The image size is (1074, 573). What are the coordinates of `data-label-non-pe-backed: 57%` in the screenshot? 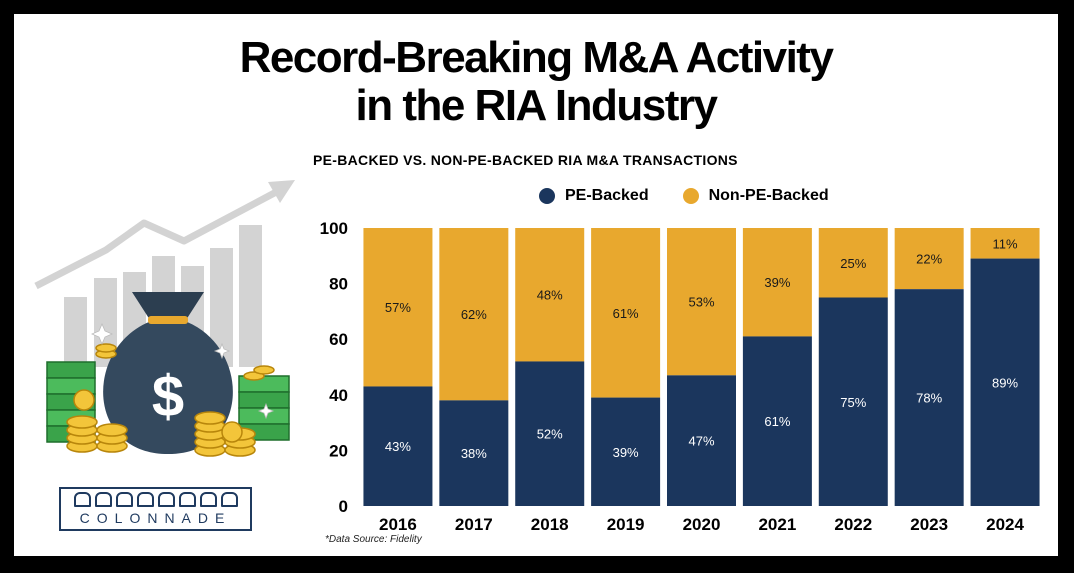 It's located at (398, 307).